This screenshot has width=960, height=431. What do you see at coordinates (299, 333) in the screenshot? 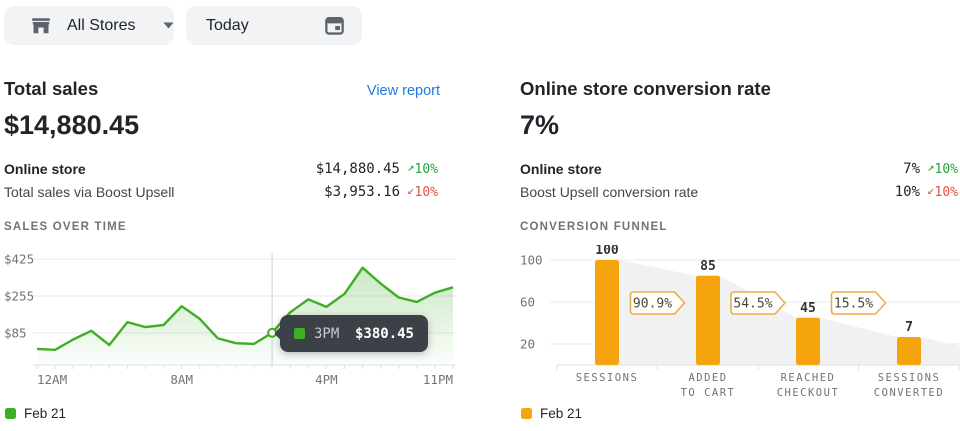
I see `tooltip-series-swatch` at bounding box center [299, 333].